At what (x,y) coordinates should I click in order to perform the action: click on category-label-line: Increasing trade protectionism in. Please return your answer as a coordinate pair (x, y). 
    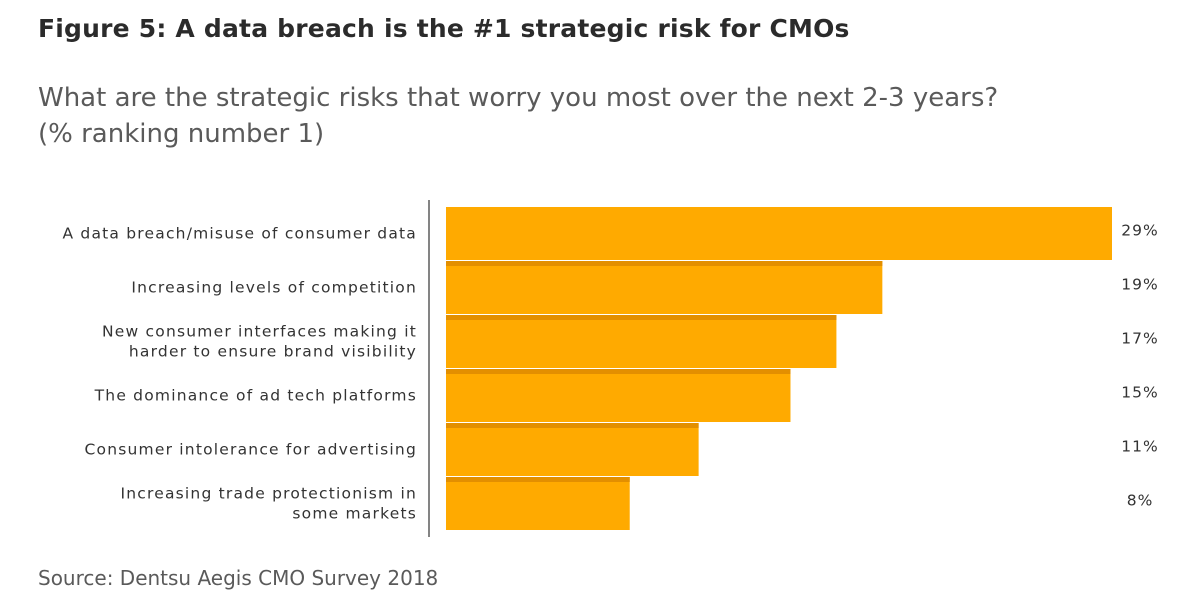
    Looking at the image, I should click on (268, 494).